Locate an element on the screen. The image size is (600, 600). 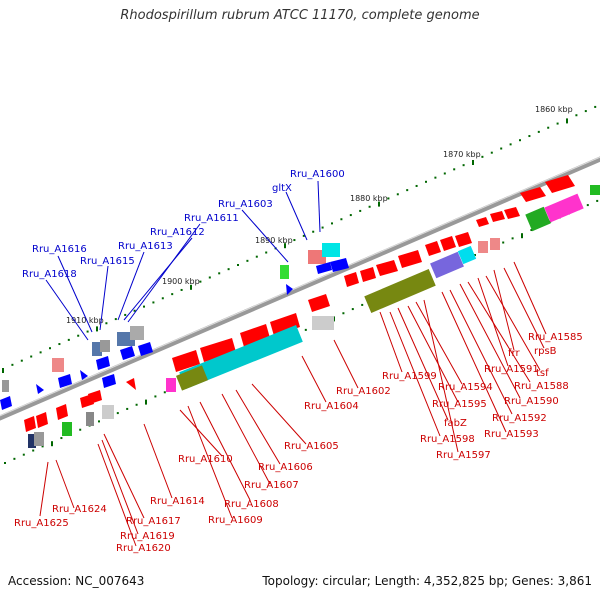
gene-label: Rru_A1613 is located at coordinates (145, 246).